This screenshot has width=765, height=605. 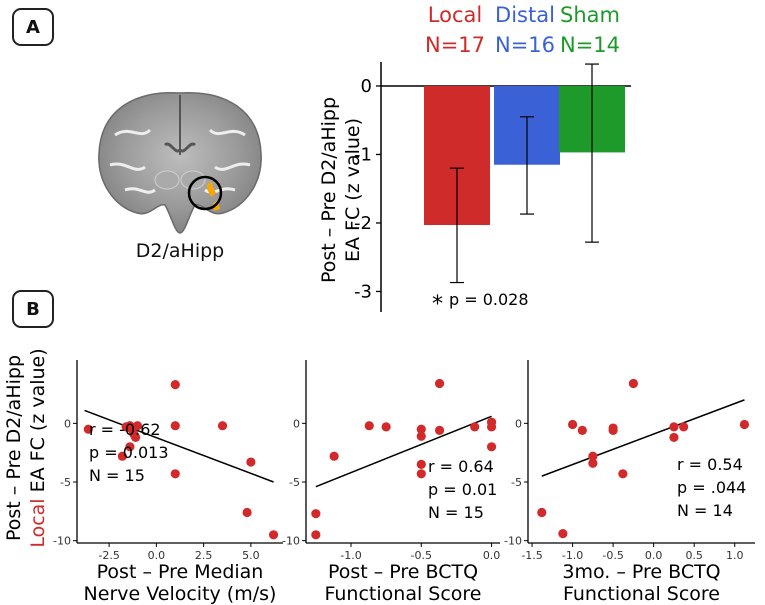 I want to click on significance-annotation: p = 0.028, so click(x=489, y=299).